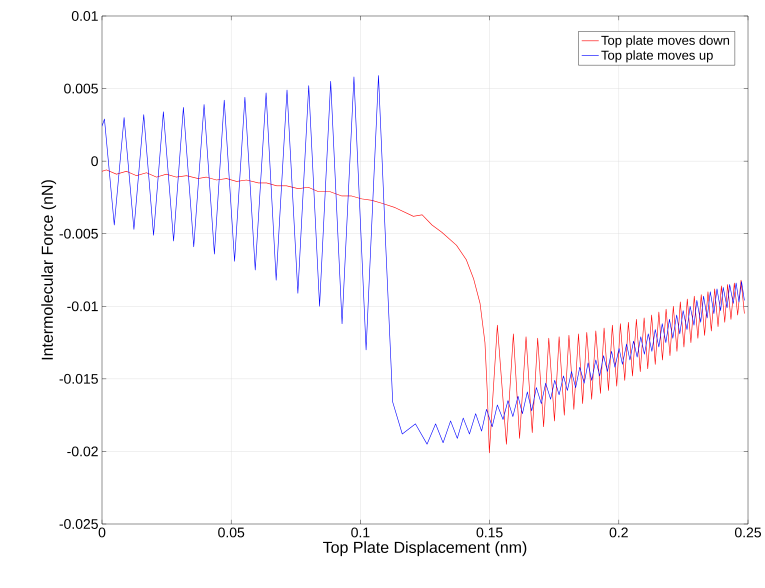  I want to click on x-tick-label: 0.1, so click(360, 533).